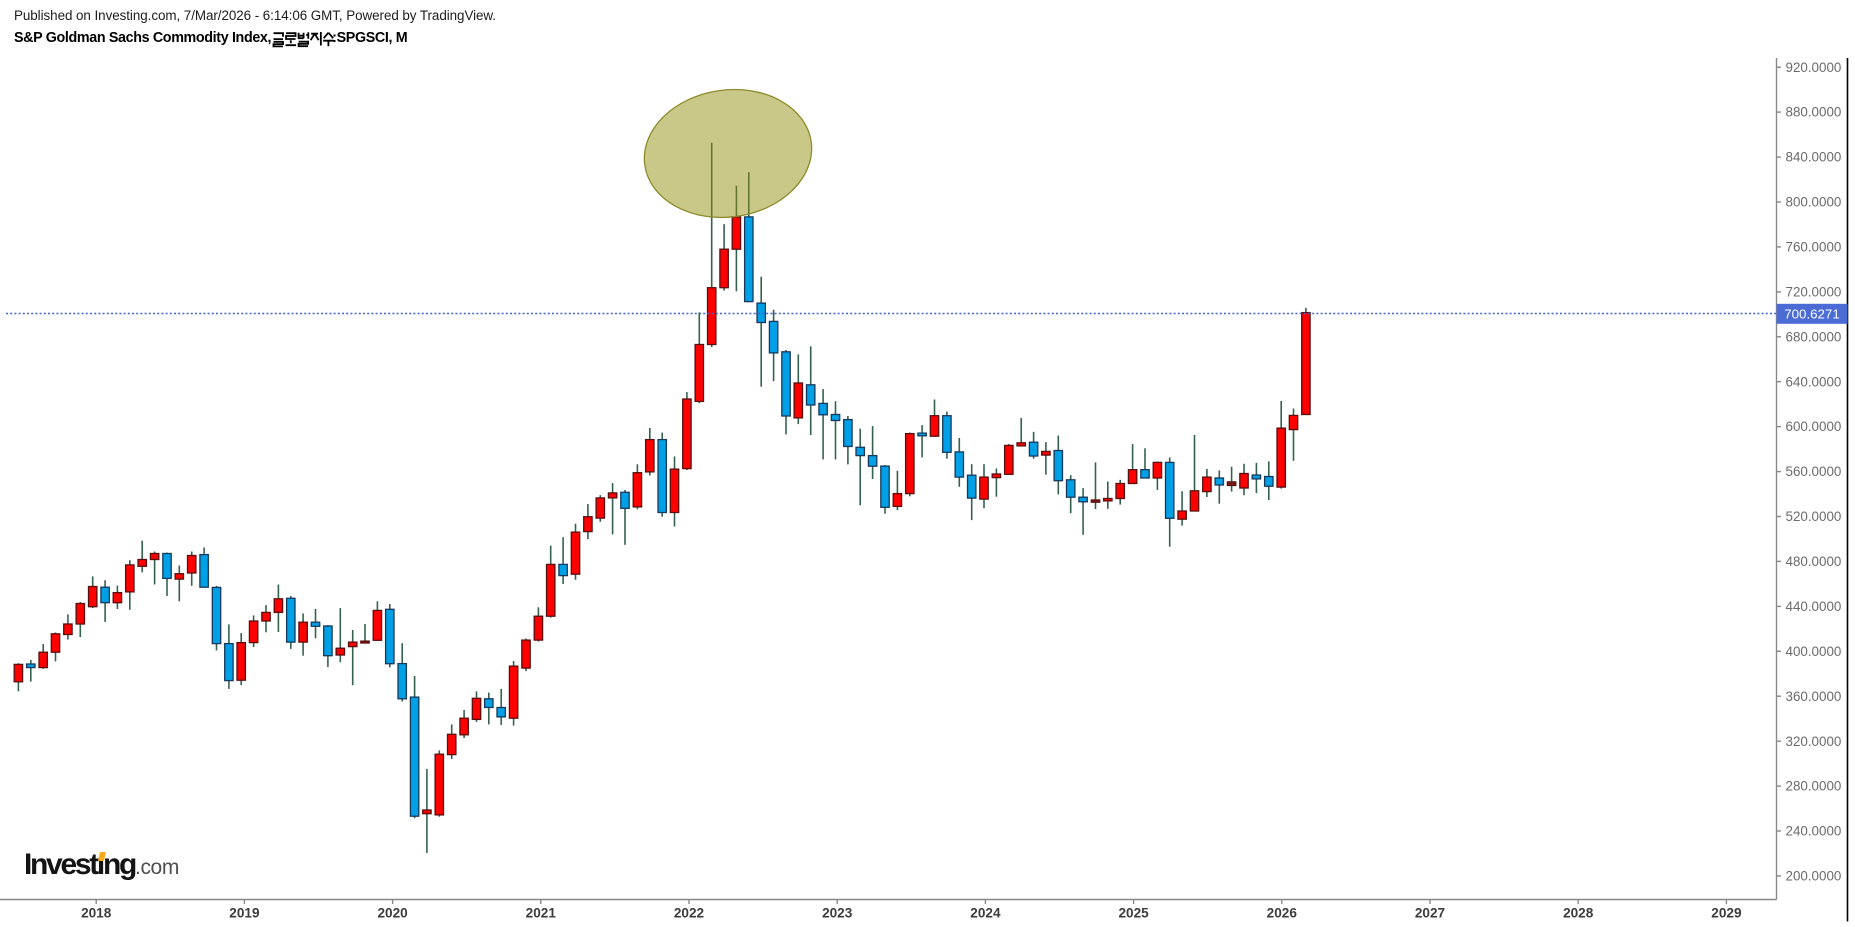 The width and height of the screenshot is (1855, 927). Describe the element at coordinates (837, 913) in the screenshot. I see `svg-text: 2023` at that location.